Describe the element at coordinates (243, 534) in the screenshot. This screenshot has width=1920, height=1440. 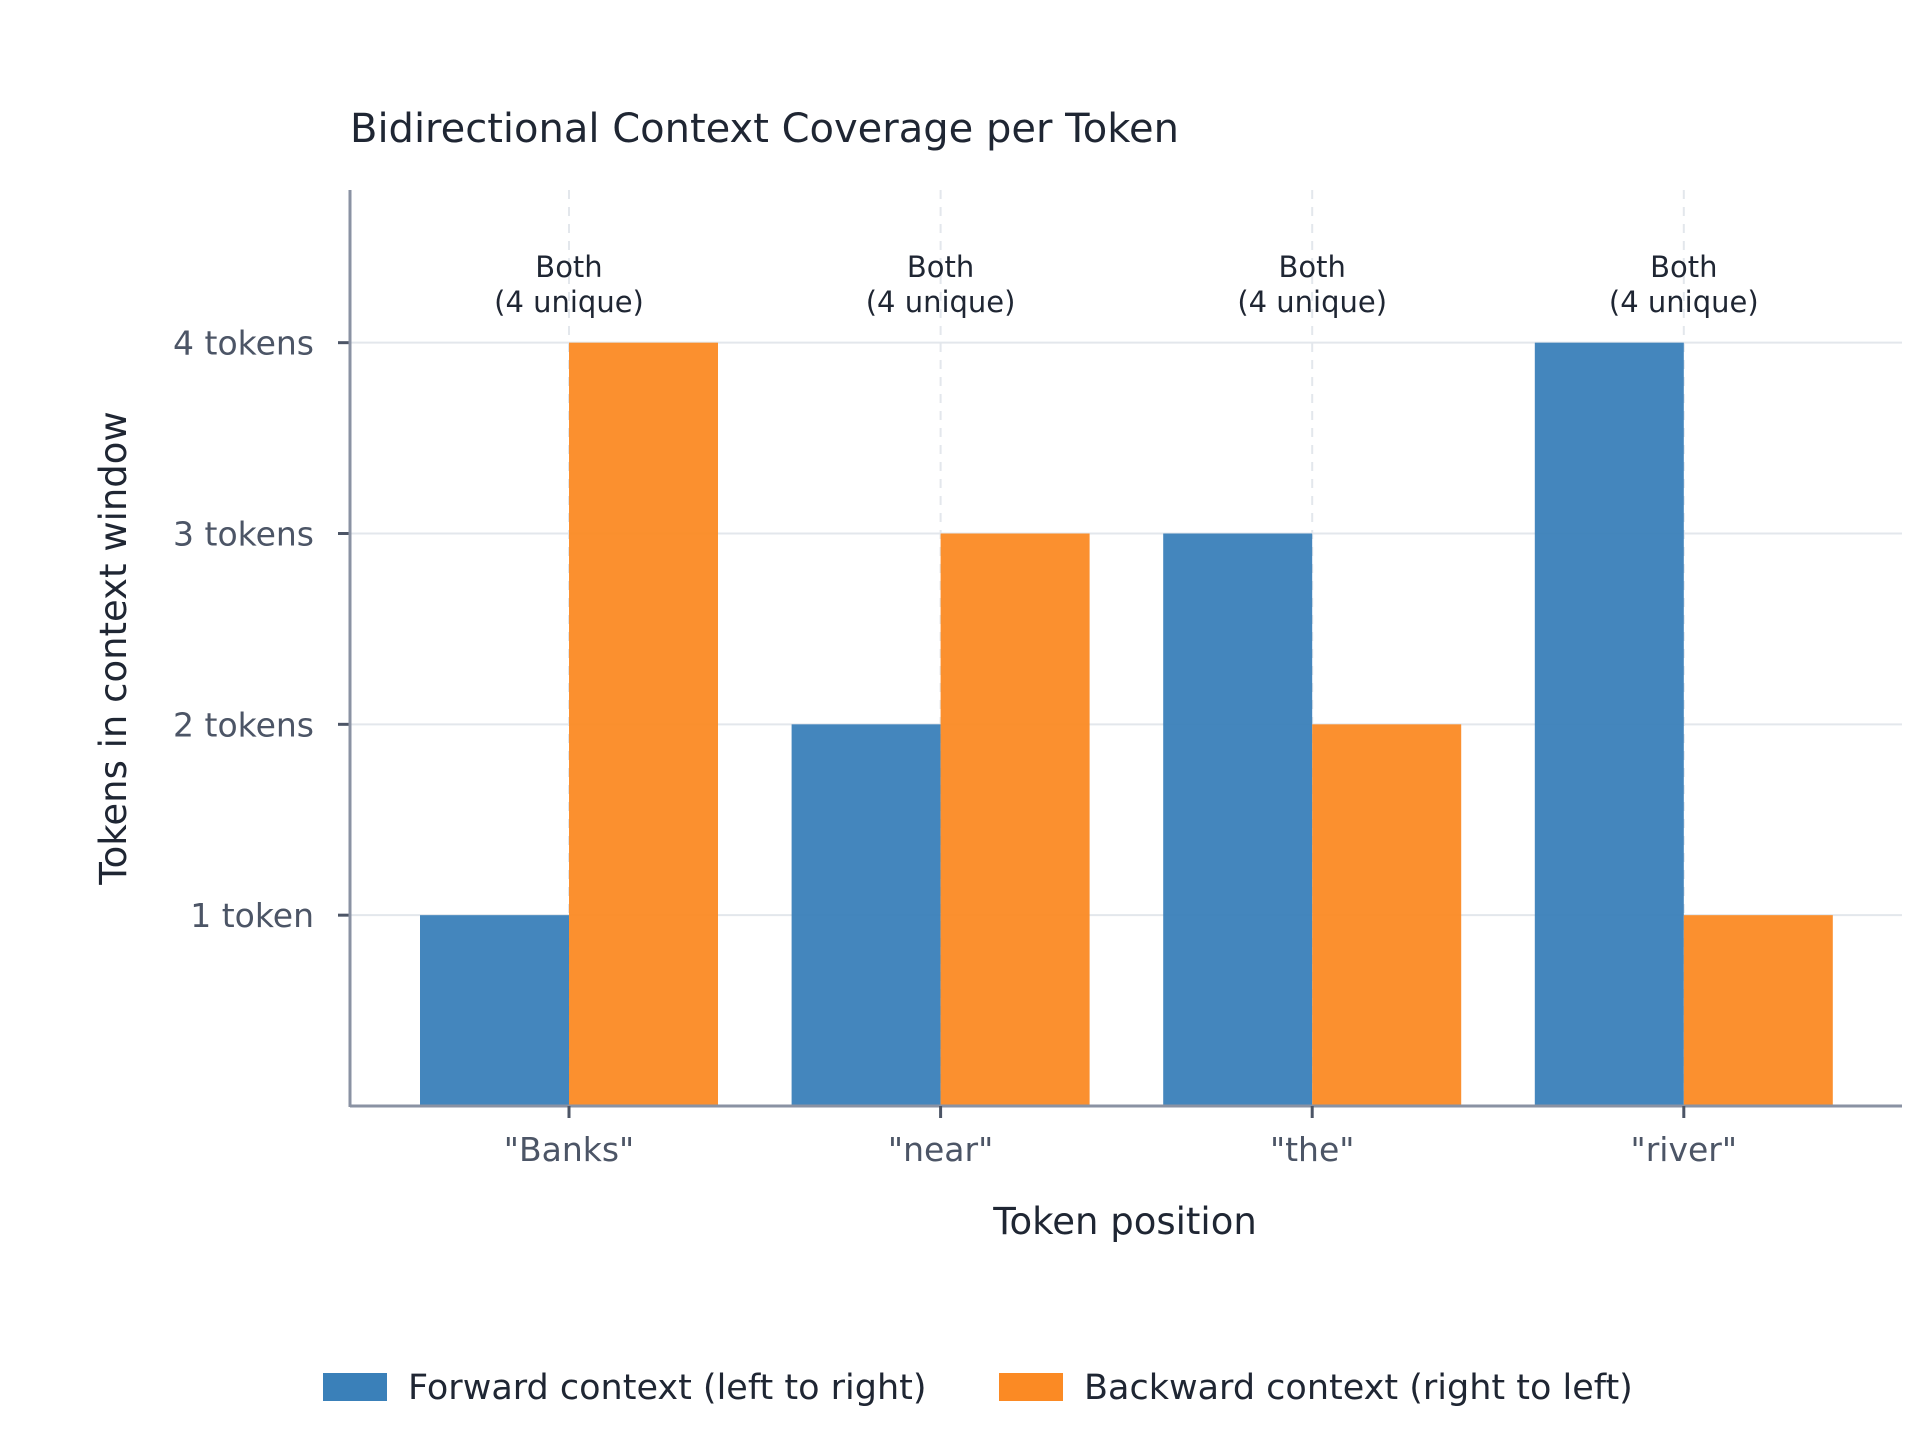
I see `y-tick-label: 3 tokens` at that location.